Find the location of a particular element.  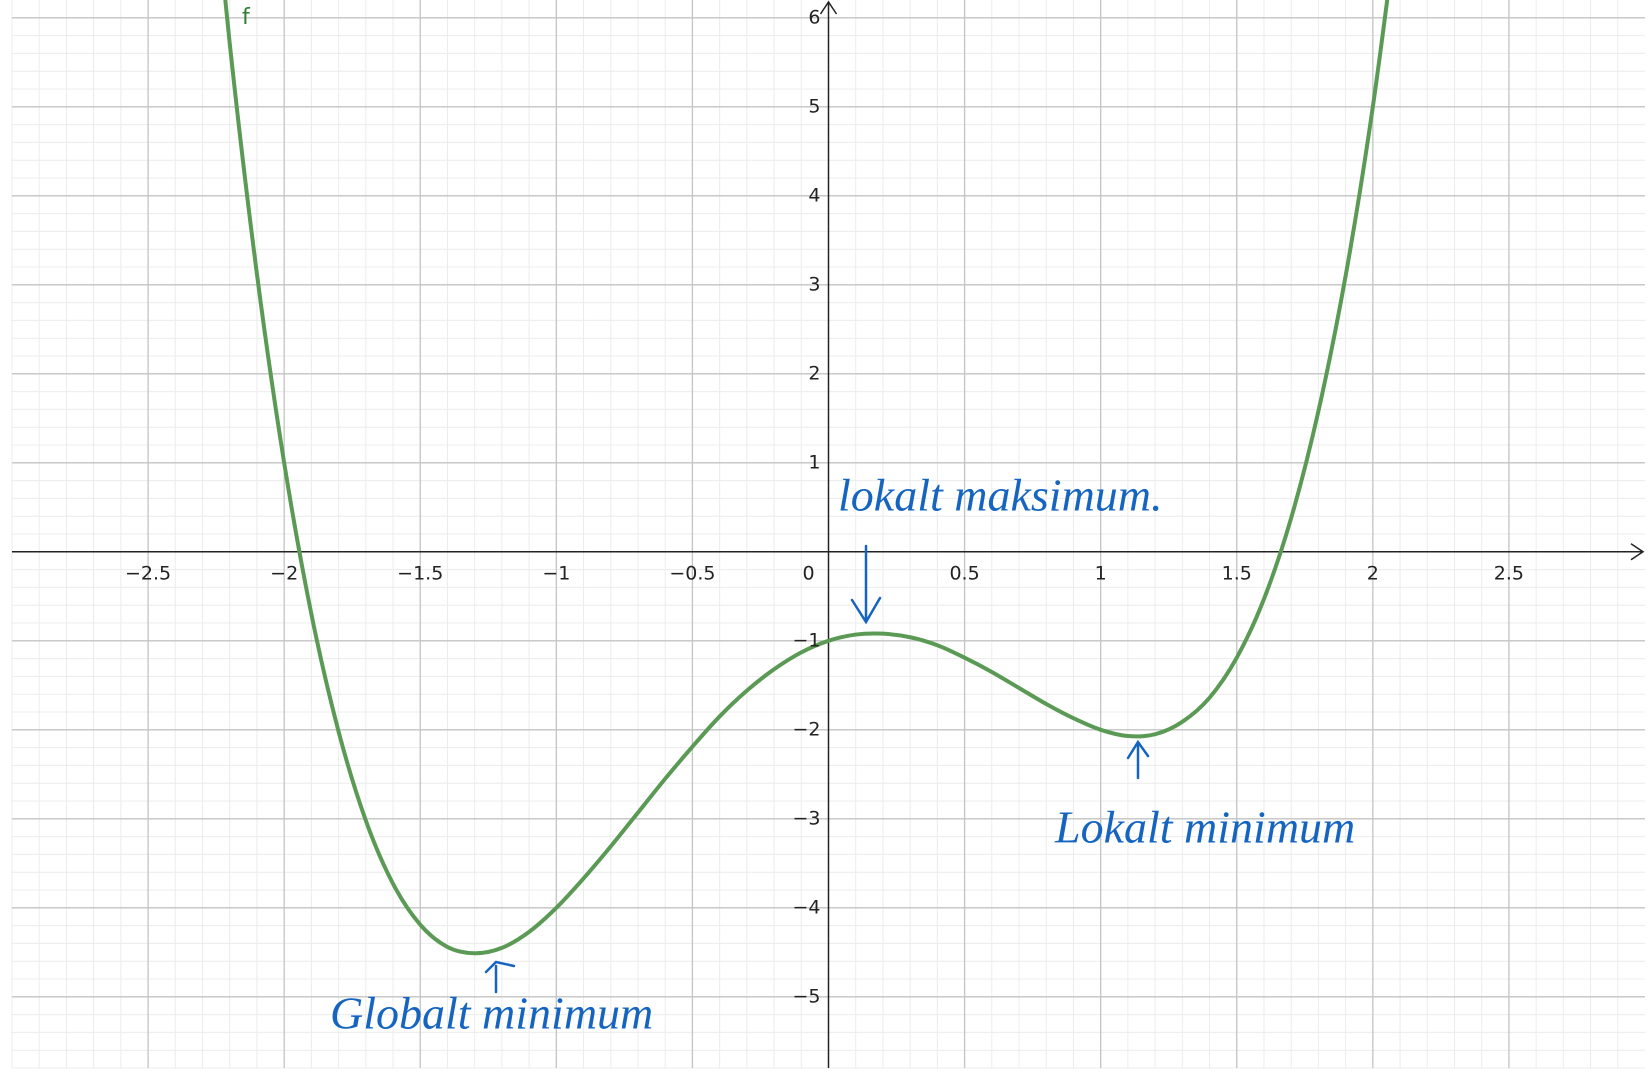

x-tick-label: −1.5 is located at coordinates (420, 573).